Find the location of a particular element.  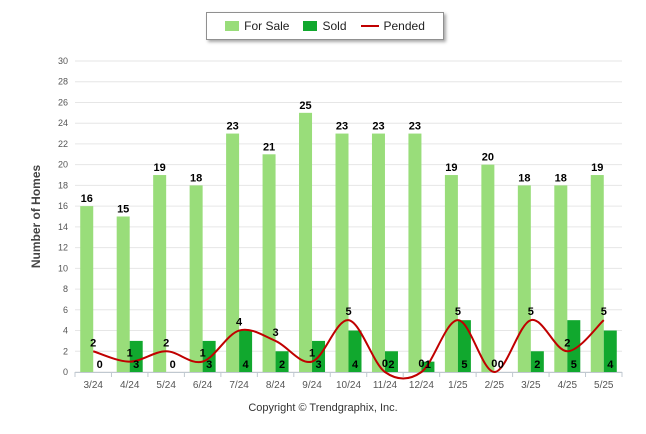

legend-item-for-sale: For Sale is located at coordinates (257, 26).